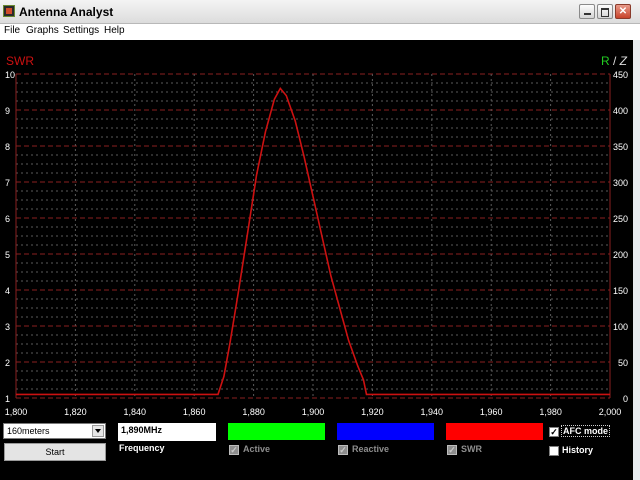 This screenshot has height=480, width=640. I want to click on y-tick-label-right: 450, so click(620, 75).